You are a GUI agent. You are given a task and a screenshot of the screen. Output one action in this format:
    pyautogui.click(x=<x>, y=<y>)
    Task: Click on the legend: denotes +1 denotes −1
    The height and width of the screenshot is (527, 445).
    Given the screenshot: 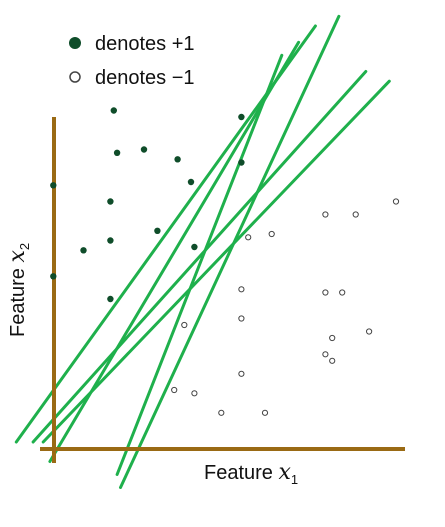 What is the action you would take?
    pyautogui.click(x=132, y=61)
    